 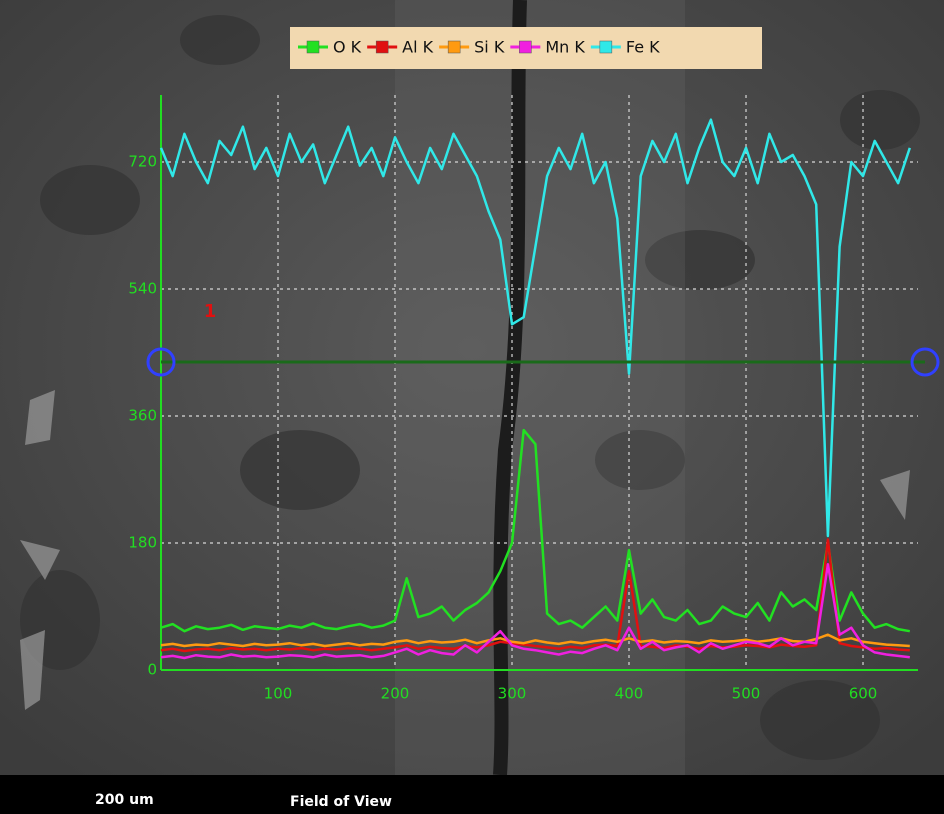 I want to click on x-tick-label: 500, so click(x=746, y=694).